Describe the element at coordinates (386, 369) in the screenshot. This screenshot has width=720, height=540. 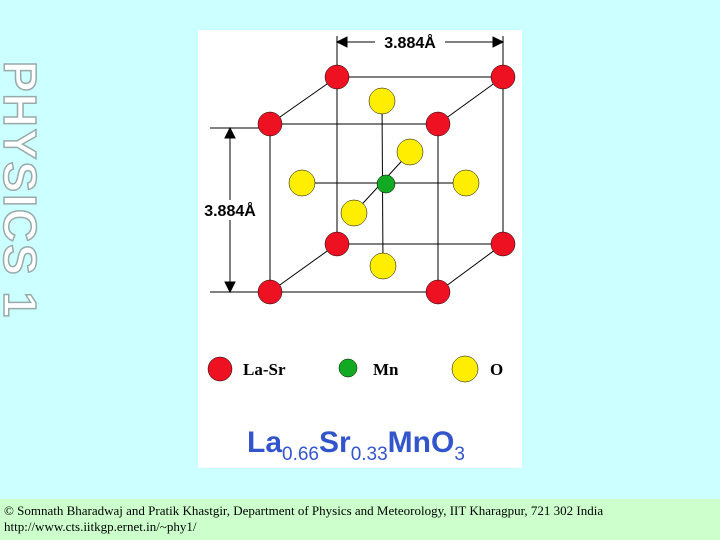
I see `legend-label: Mn` at that location.